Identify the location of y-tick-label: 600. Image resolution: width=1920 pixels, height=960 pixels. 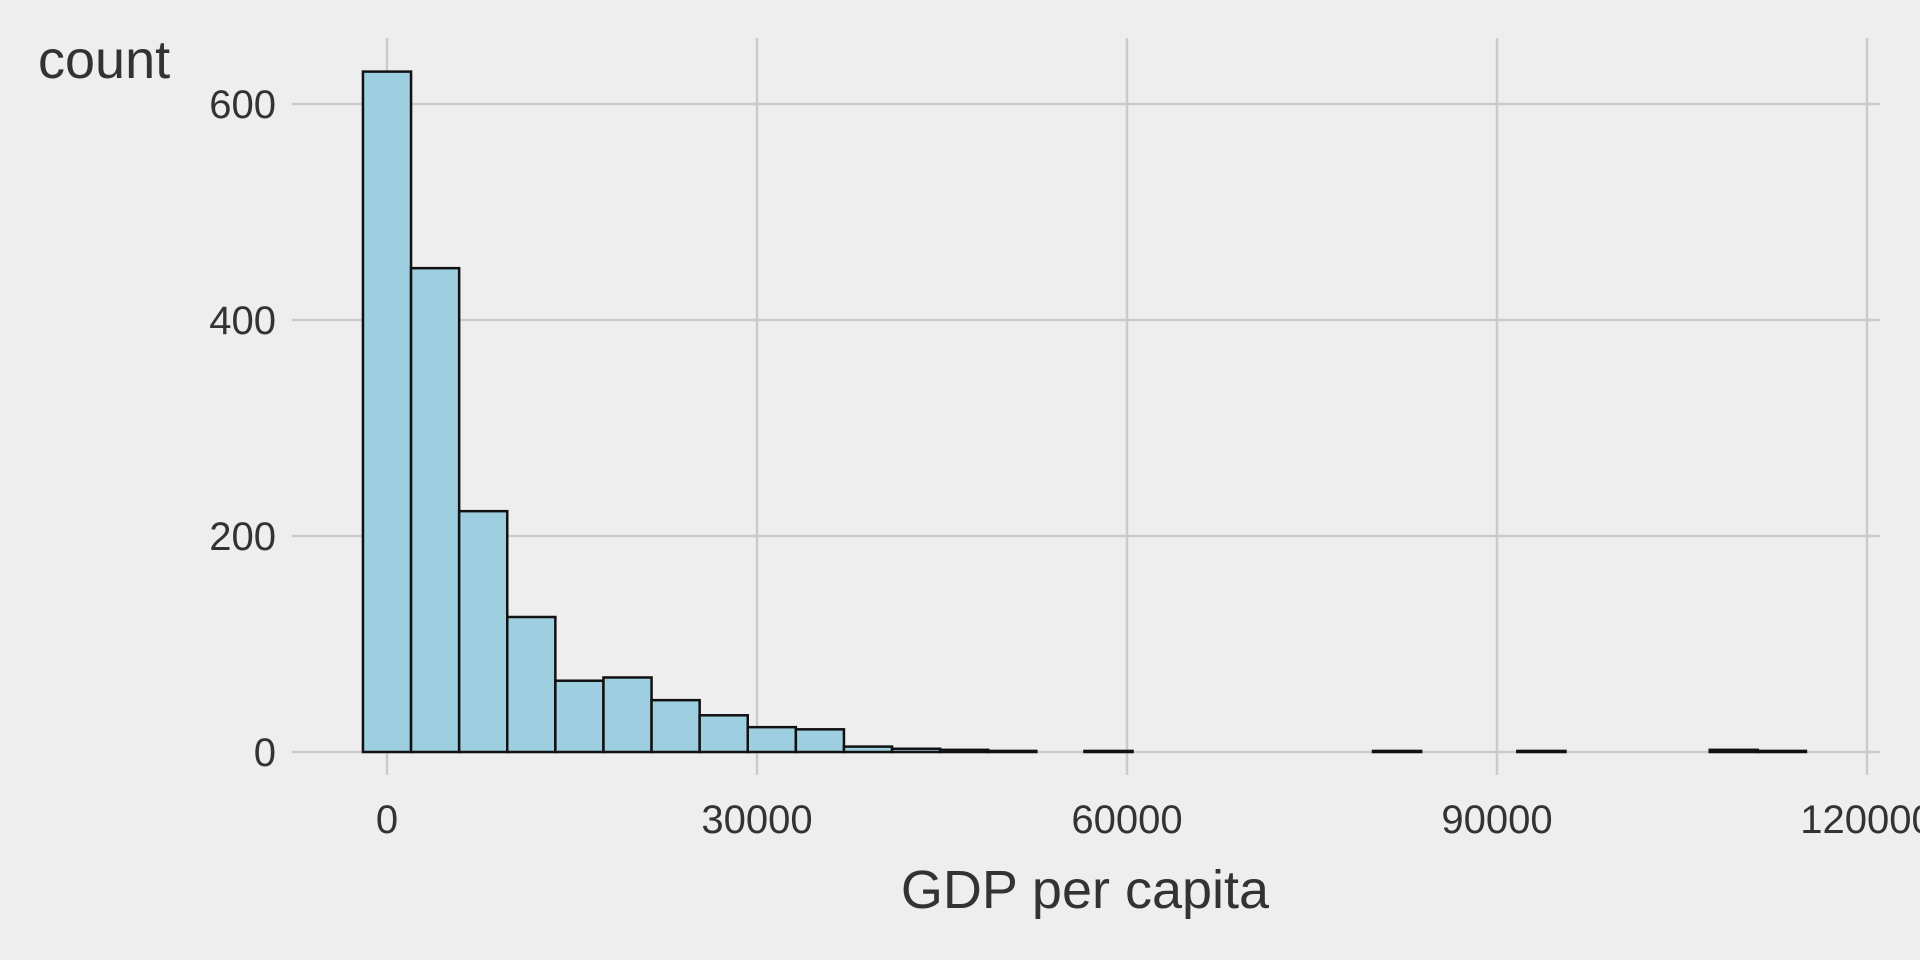
(242, 105).